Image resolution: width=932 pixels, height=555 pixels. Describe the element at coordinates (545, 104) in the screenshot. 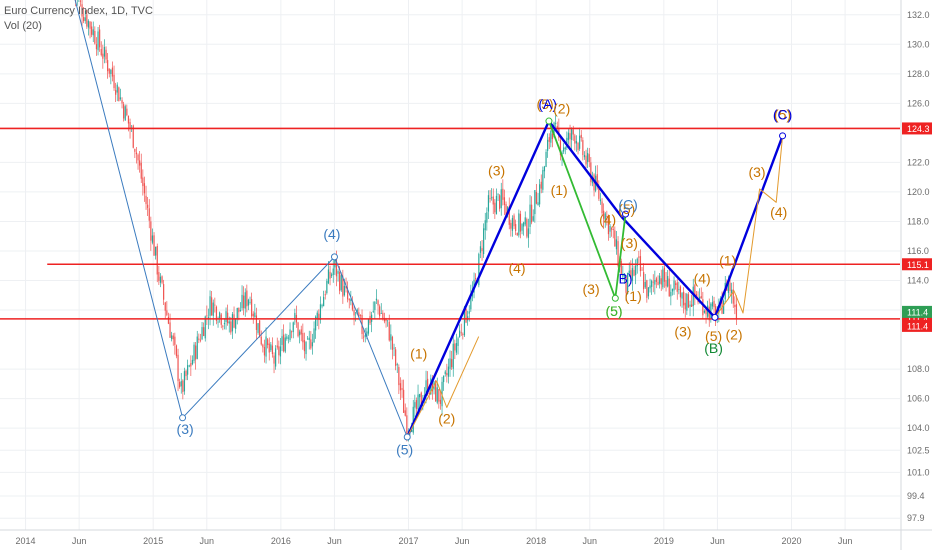

I see `wave-label: (5)` at that location.